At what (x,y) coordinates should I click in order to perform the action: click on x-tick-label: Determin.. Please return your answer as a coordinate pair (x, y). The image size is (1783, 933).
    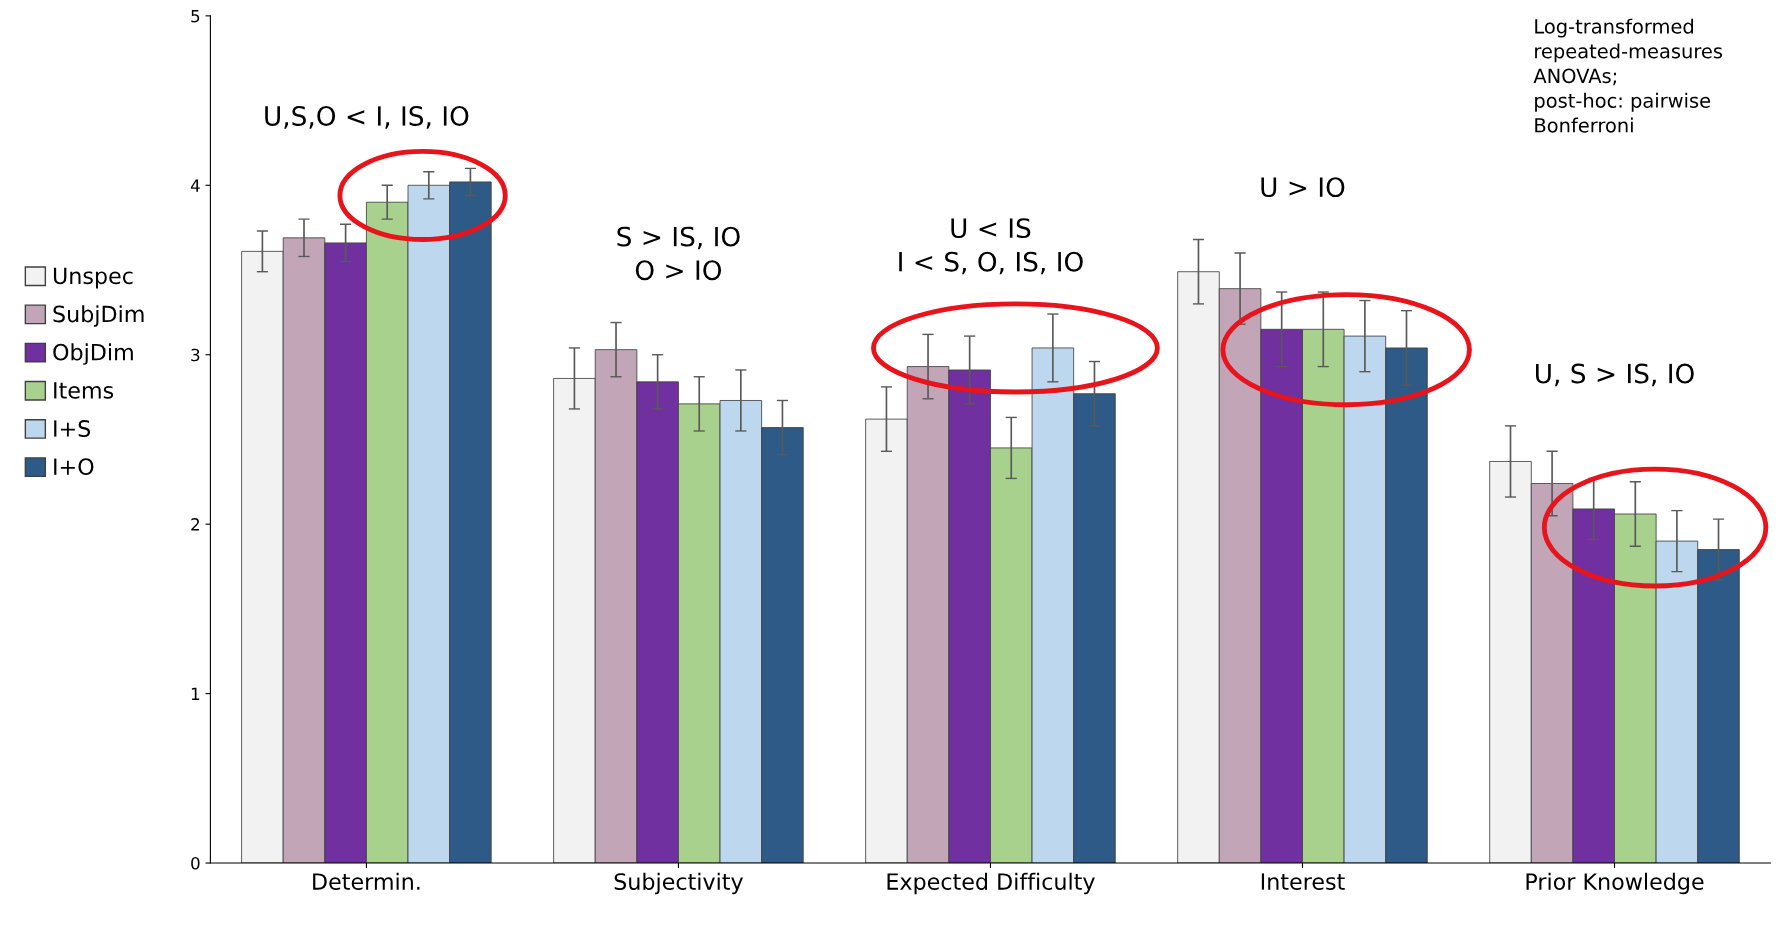
    Looking at the image, I should click on (366, 881).